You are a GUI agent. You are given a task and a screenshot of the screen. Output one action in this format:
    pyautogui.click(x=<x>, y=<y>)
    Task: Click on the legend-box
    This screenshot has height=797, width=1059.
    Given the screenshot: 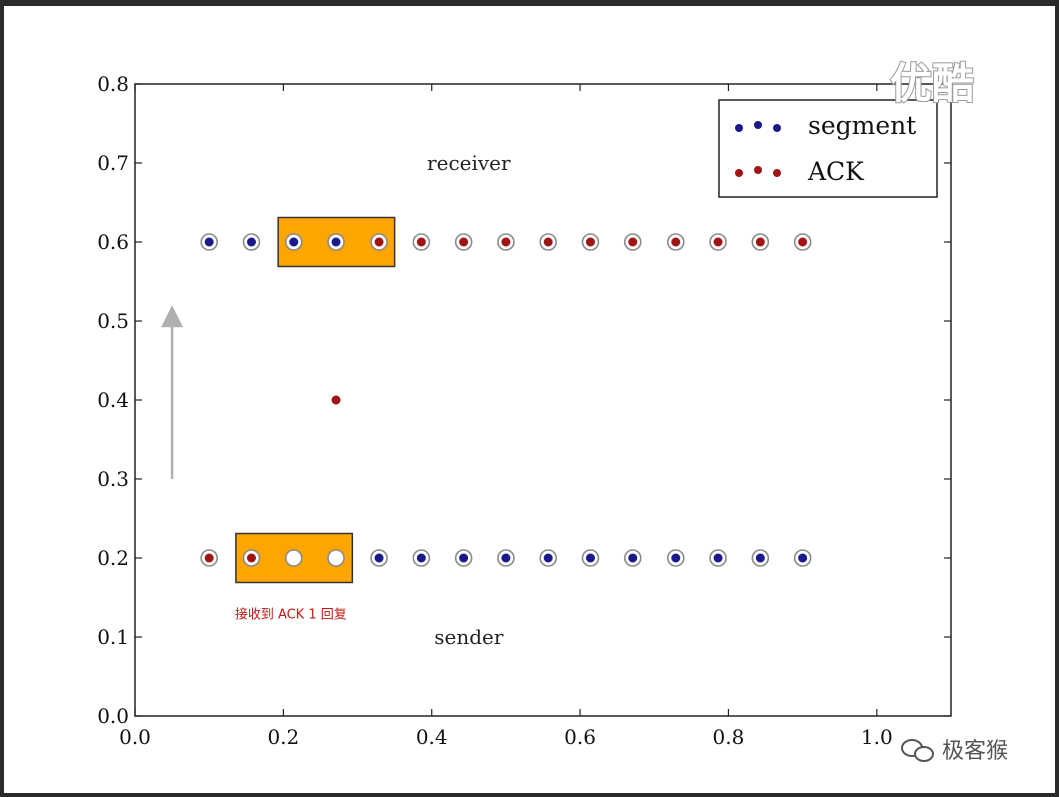 What is the action you would take?
    pyautogui.click(x=828, y=148)
    